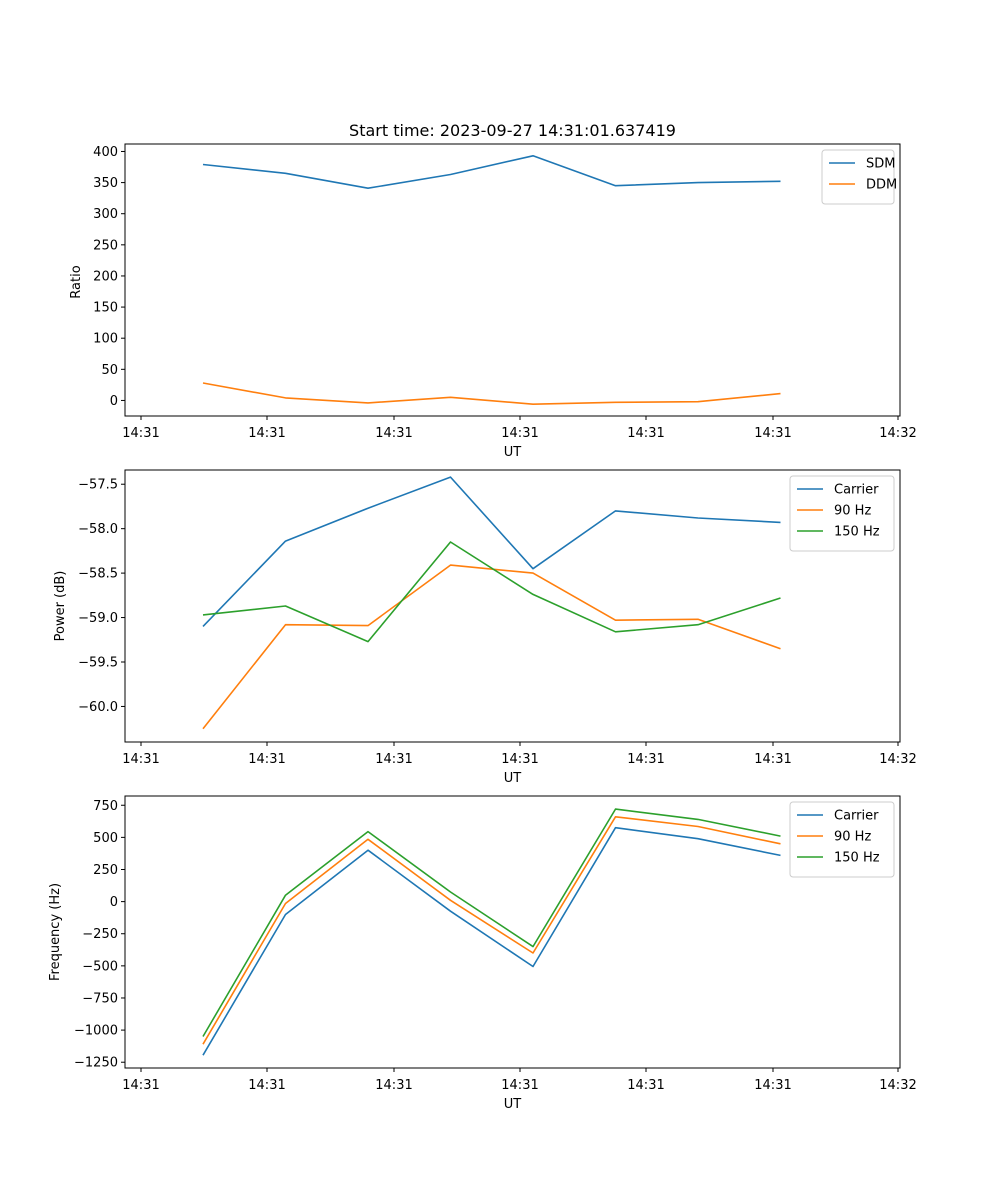  Describe the element at coordinates (98, 707) in the screenshot. I see `y-tick-label: −60.0` at that location.